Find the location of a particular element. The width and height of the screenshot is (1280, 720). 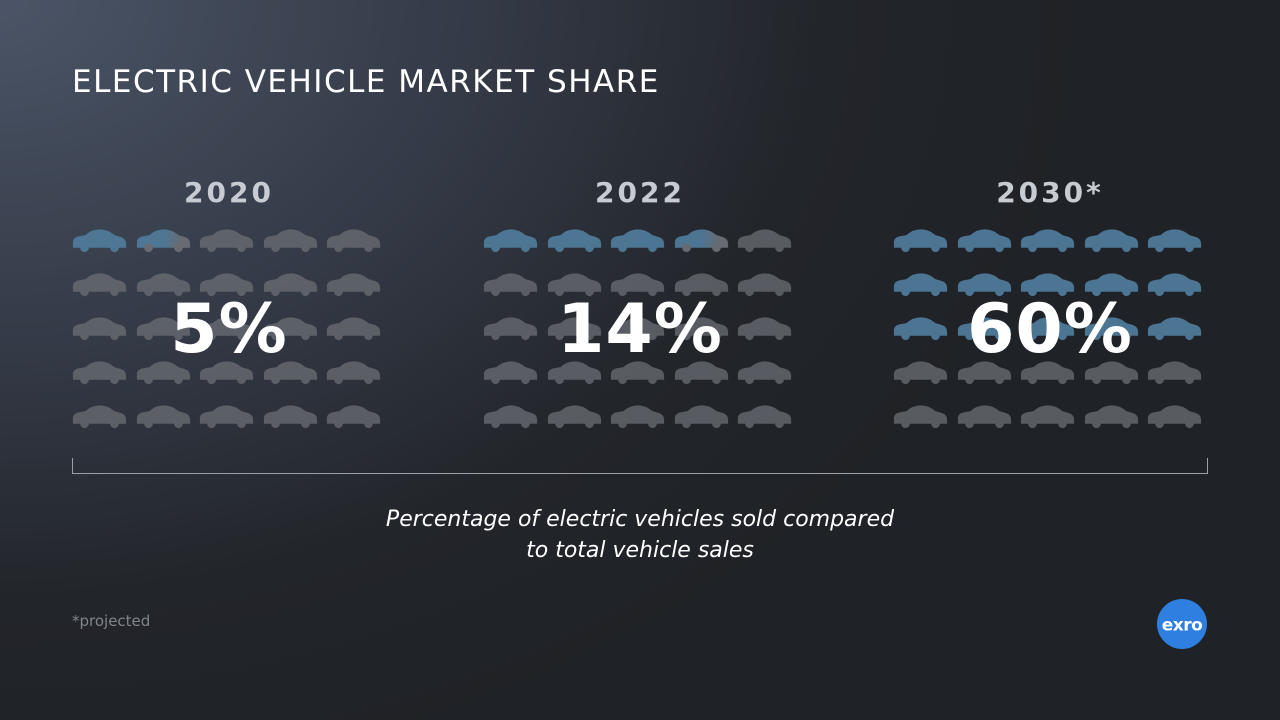

percent-value: 60% is located at coordinates (1050, 329).